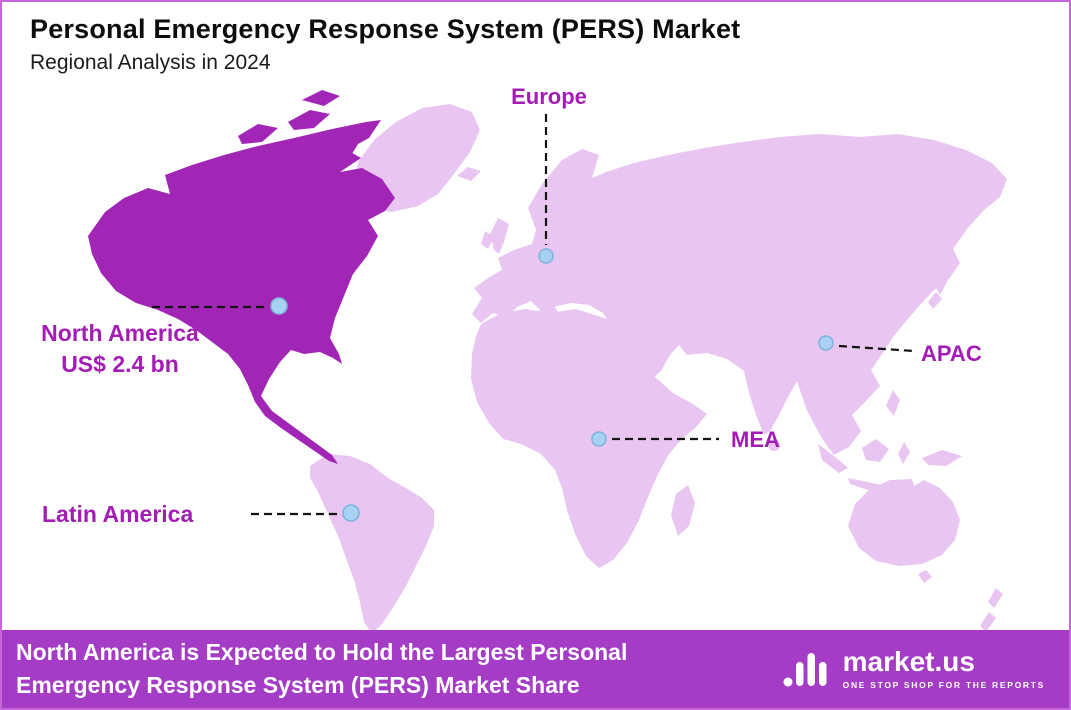  I want to click on landmass-baffin-island, so click(341, 143).